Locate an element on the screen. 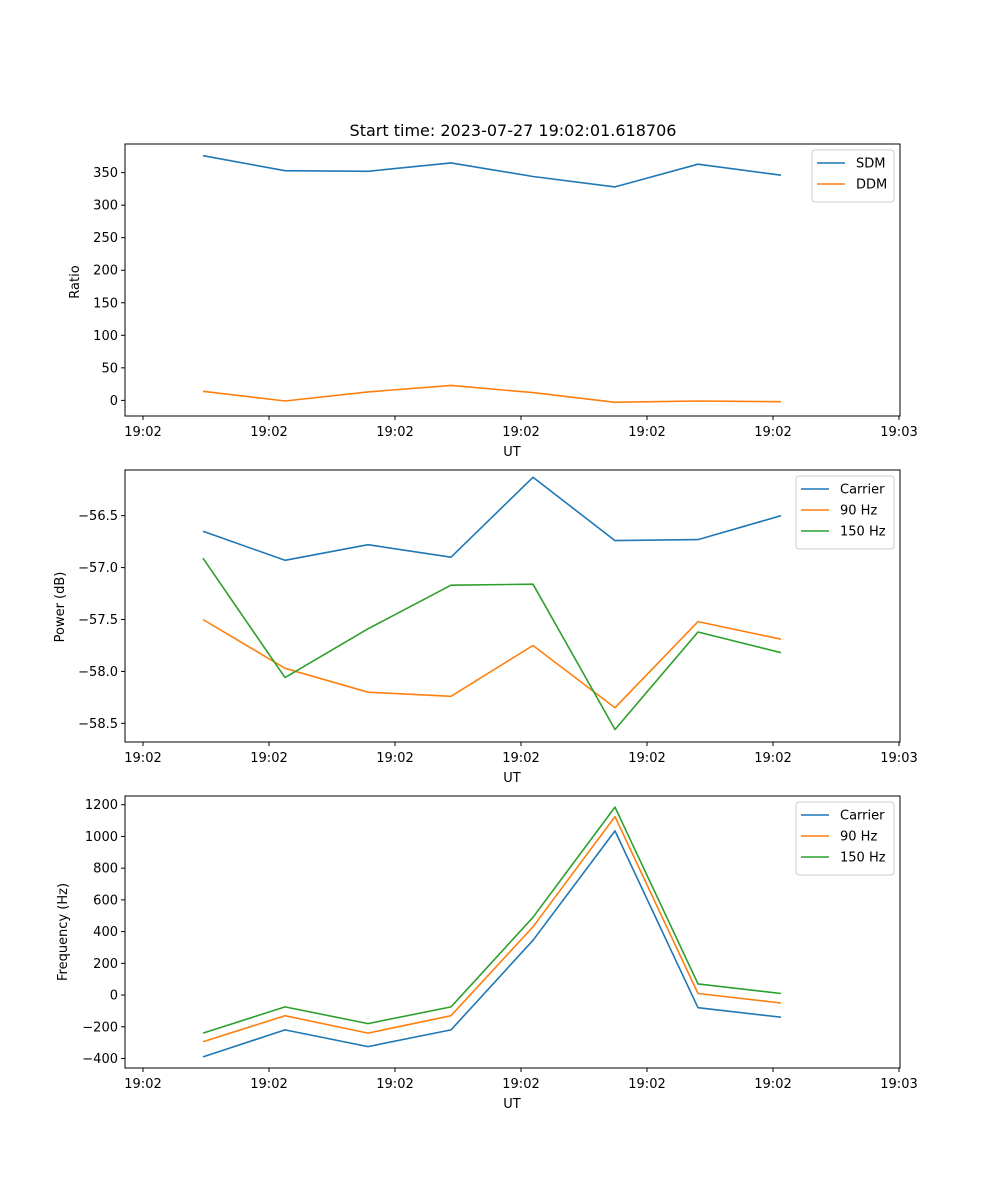 Image resolution: width=1000 pixels, height=1200 pixels. y-axis-label: Frequency (Hz) is located at coordinates (63, 932).